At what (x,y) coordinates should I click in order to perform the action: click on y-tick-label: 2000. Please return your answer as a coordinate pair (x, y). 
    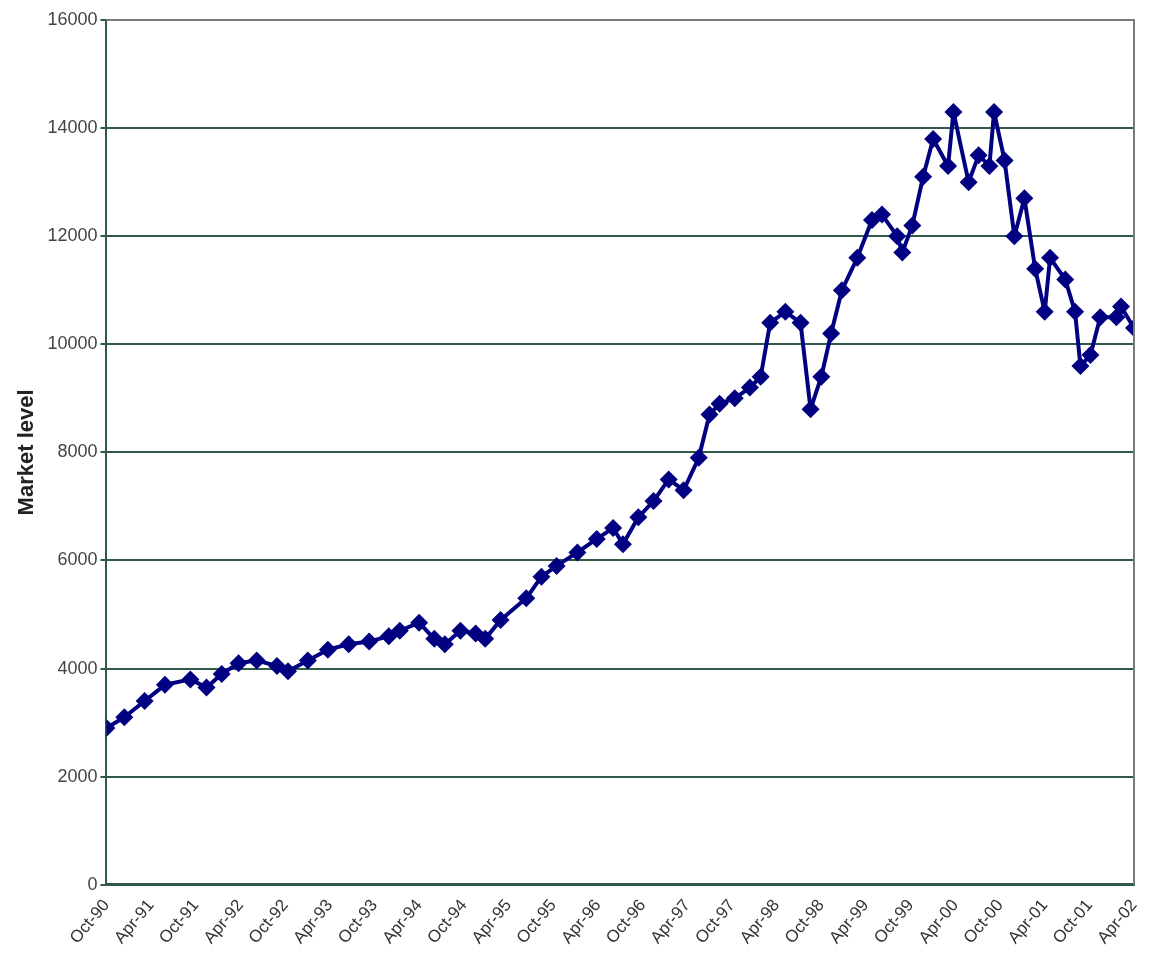
    Looking at the image, I should click on (77, 775).